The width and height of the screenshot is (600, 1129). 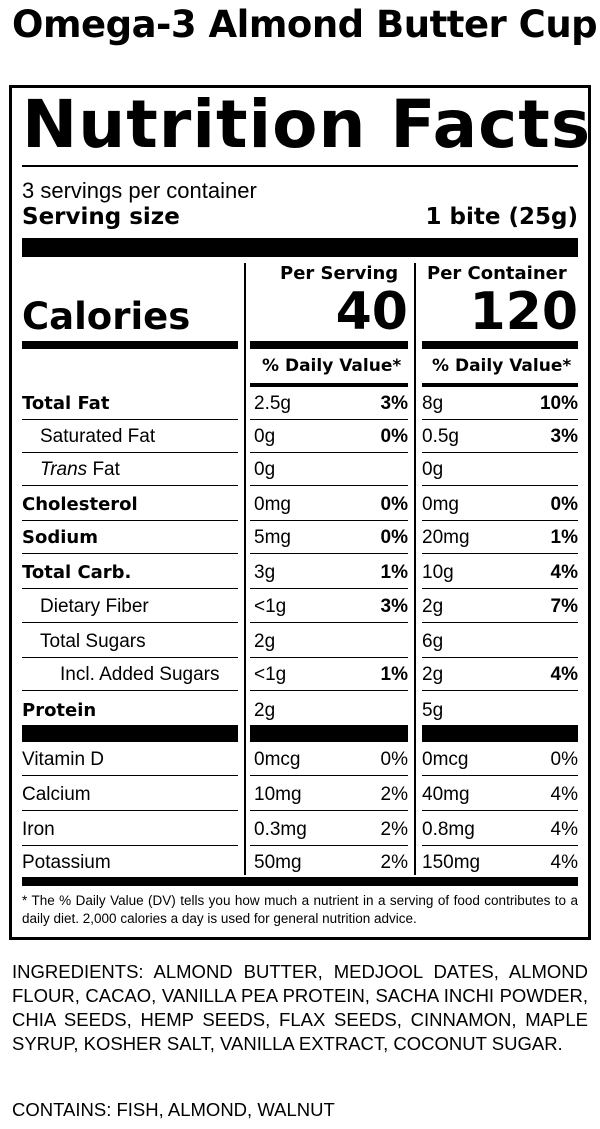 What do you see at coordinates (98, 436) in the screenshot?
I see `nutrient-name: Saturated Fat` at bounding box center [98, 436].